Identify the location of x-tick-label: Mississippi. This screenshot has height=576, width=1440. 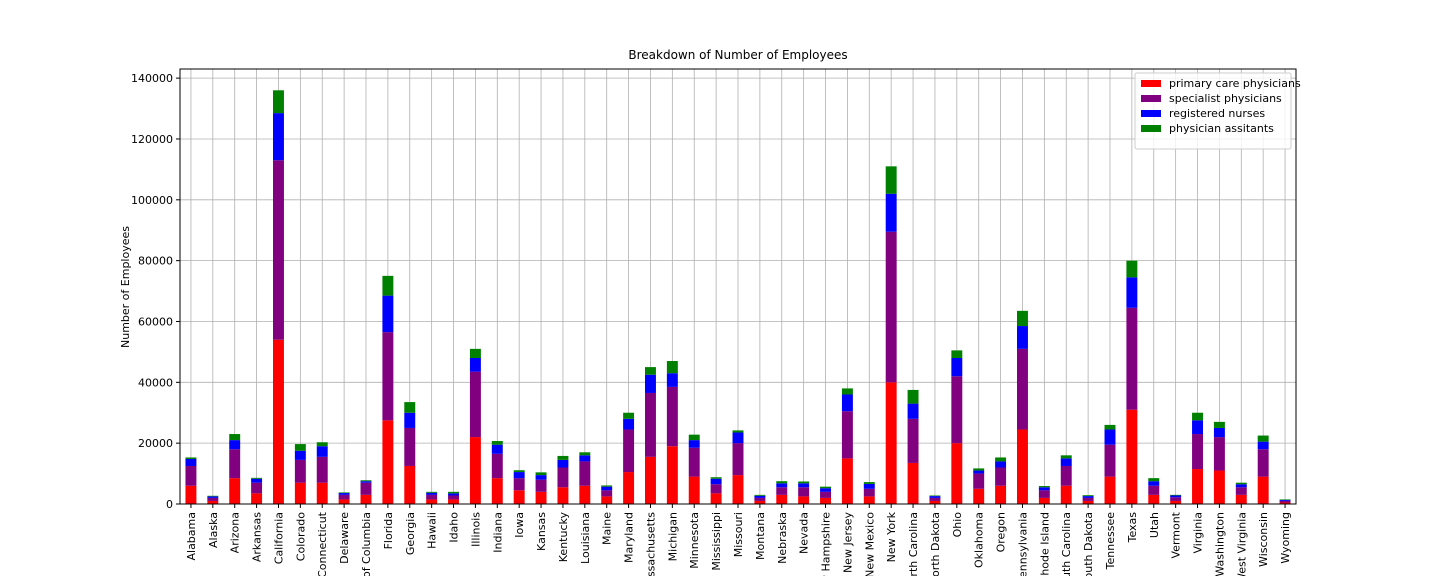
(716, 541).